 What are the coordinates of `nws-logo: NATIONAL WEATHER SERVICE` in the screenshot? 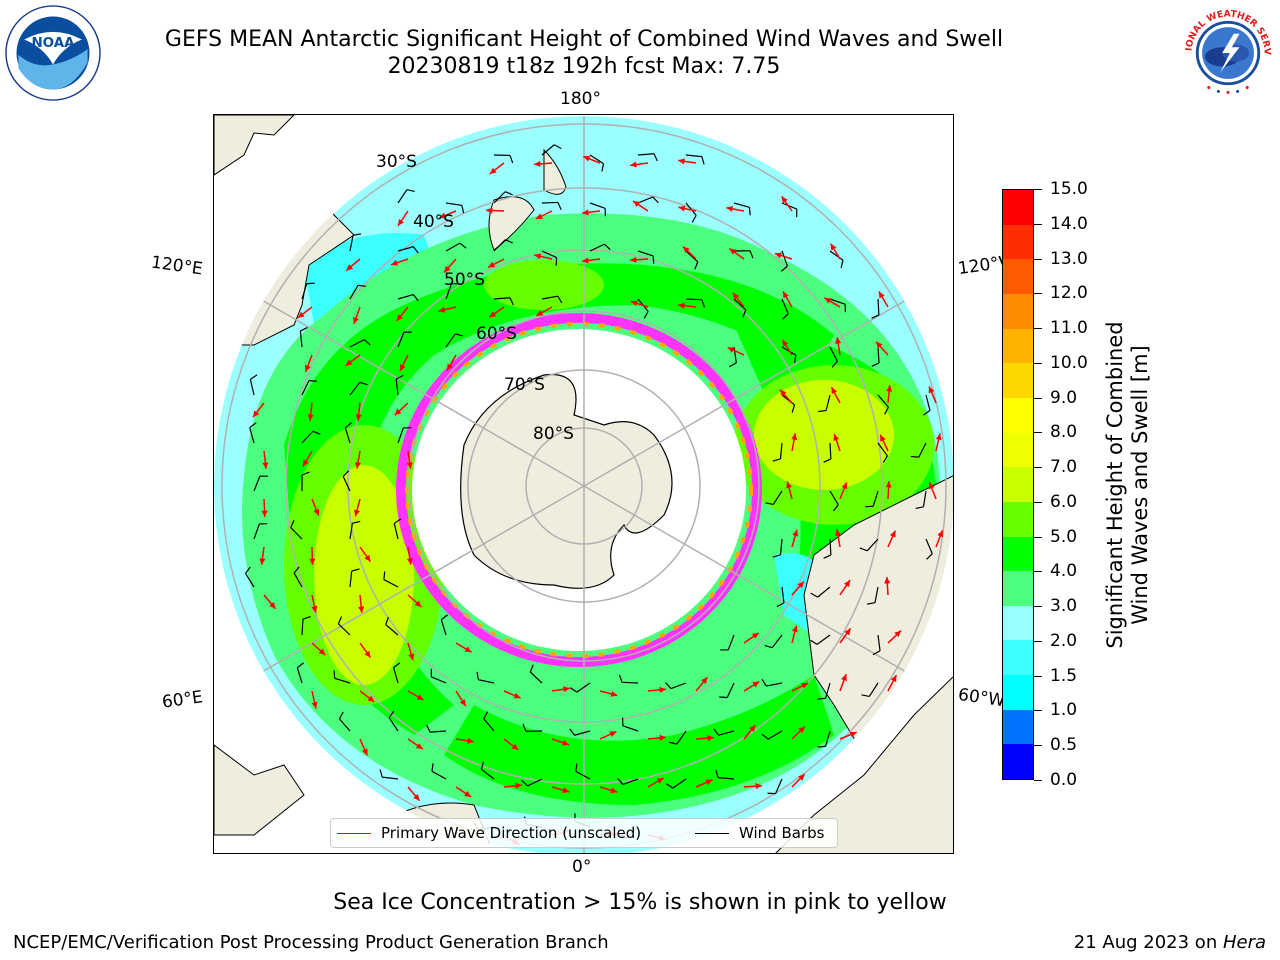 It's located at (1227, 52).